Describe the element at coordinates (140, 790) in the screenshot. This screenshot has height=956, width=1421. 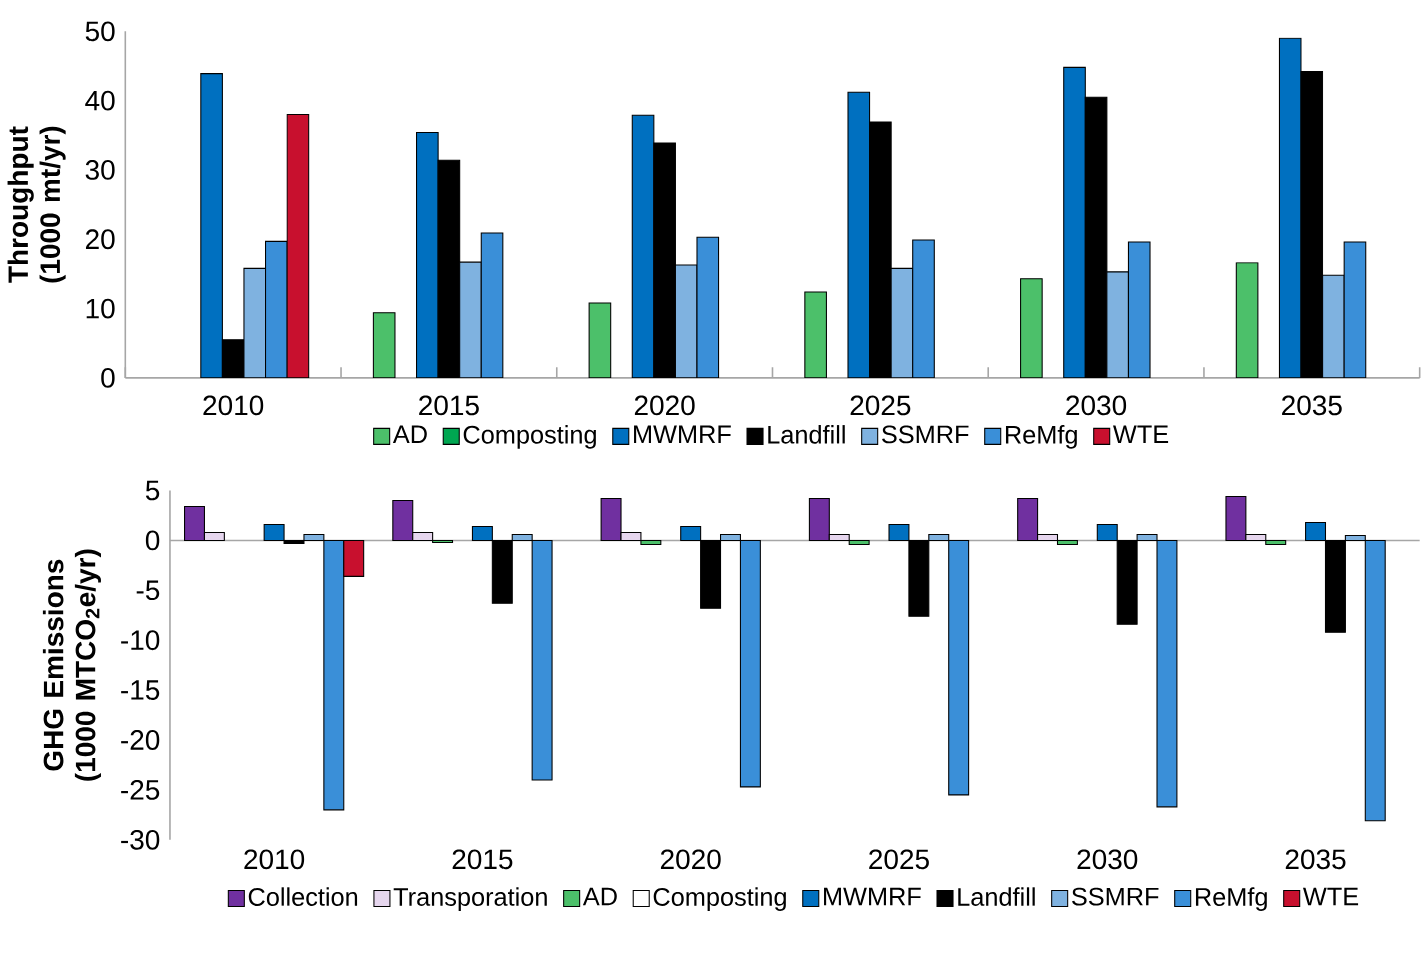
I see `y-tick-label: -25` at that location.